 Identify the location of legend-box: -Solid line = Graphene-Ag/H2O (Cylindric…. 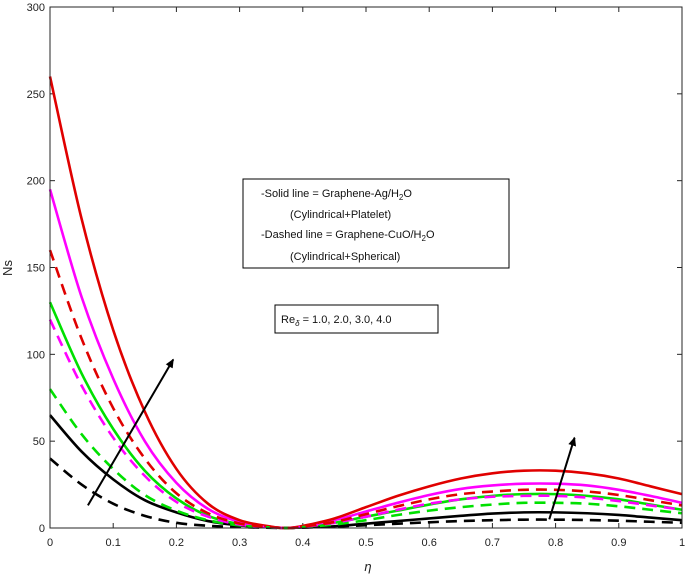
(376, 223).